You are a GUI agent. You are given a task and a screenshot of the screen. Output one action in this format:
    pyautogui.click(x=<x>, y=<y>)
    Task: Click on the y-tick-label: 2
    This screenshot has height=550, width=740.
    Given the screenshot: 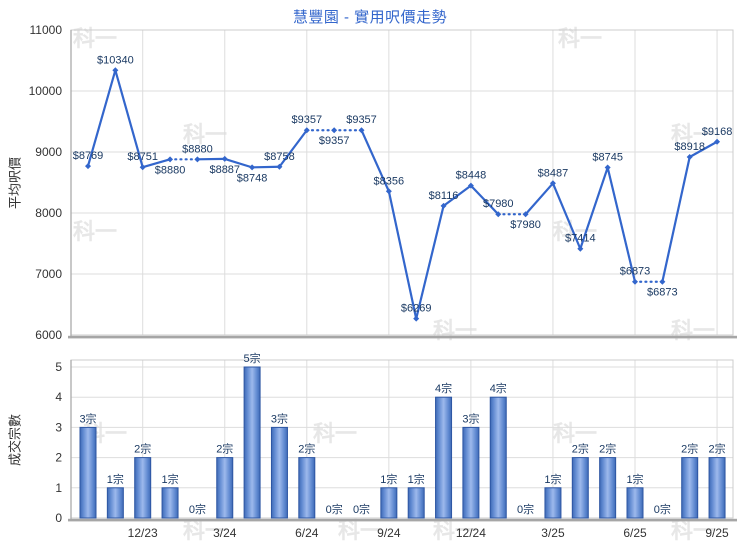 What is the action you would take?
    pyautogui.click(x=58, y=458)
    